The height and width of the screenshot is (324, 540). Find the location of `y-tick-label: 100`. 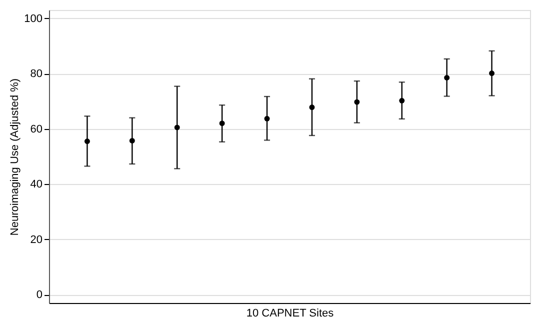

y-tick-label: 100 is located at coordinates (33, 18).